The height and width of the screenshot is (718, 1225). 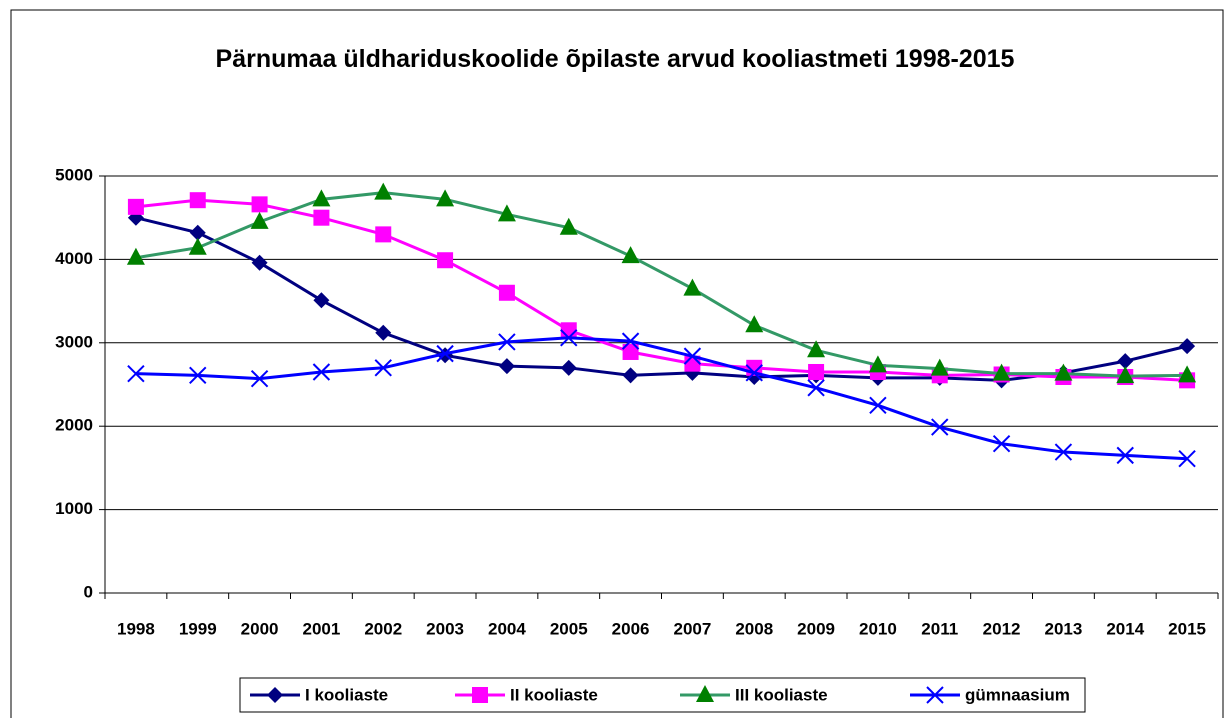 What do you see at coordinates (88, 591) in the screenshot?
I see `y-tick-label: 0` at bounding box center [88, 591].